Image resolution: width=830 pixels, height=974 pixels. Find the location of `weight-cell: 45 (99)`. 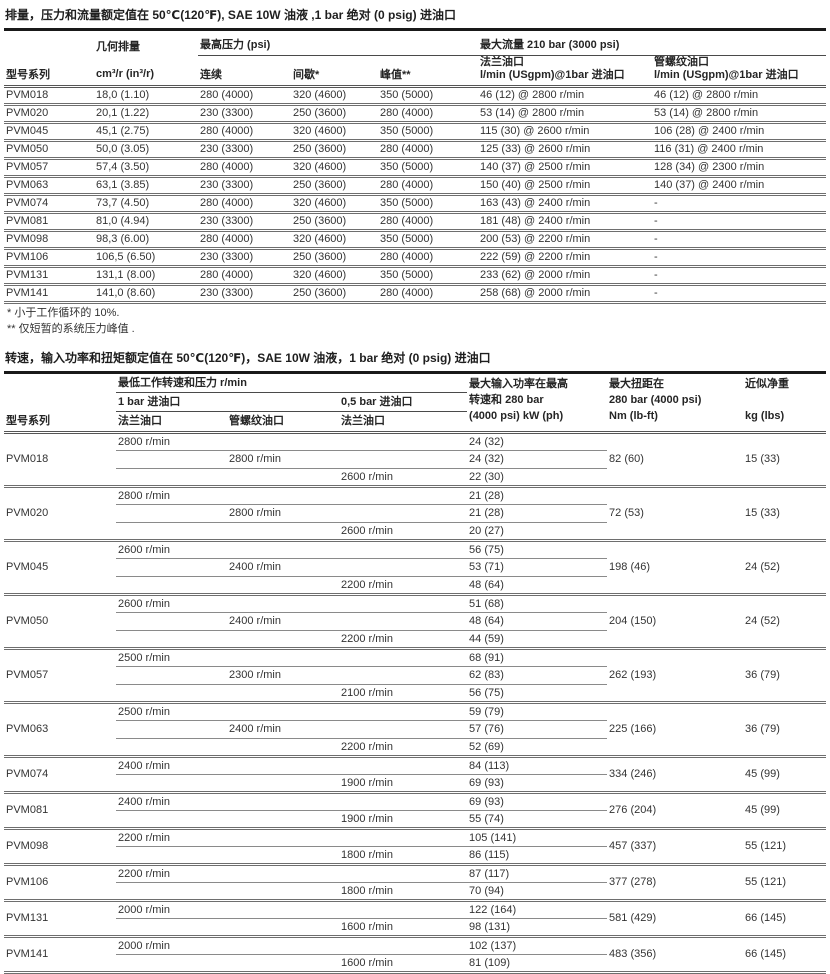

weight-cell: 45 (99) is located at coordinates (762, 774).